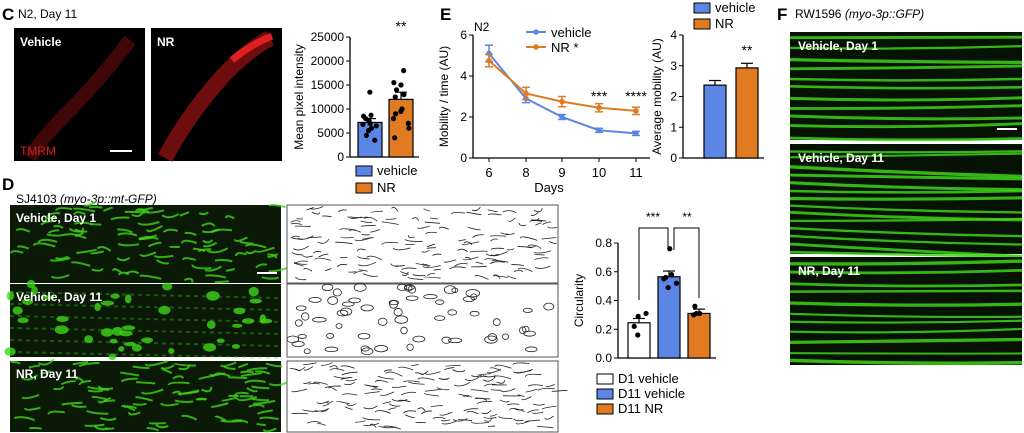  Describe the element at coordinates (603, 272) in the screenshot. I see `y-tick-label: 0.6` at that location.